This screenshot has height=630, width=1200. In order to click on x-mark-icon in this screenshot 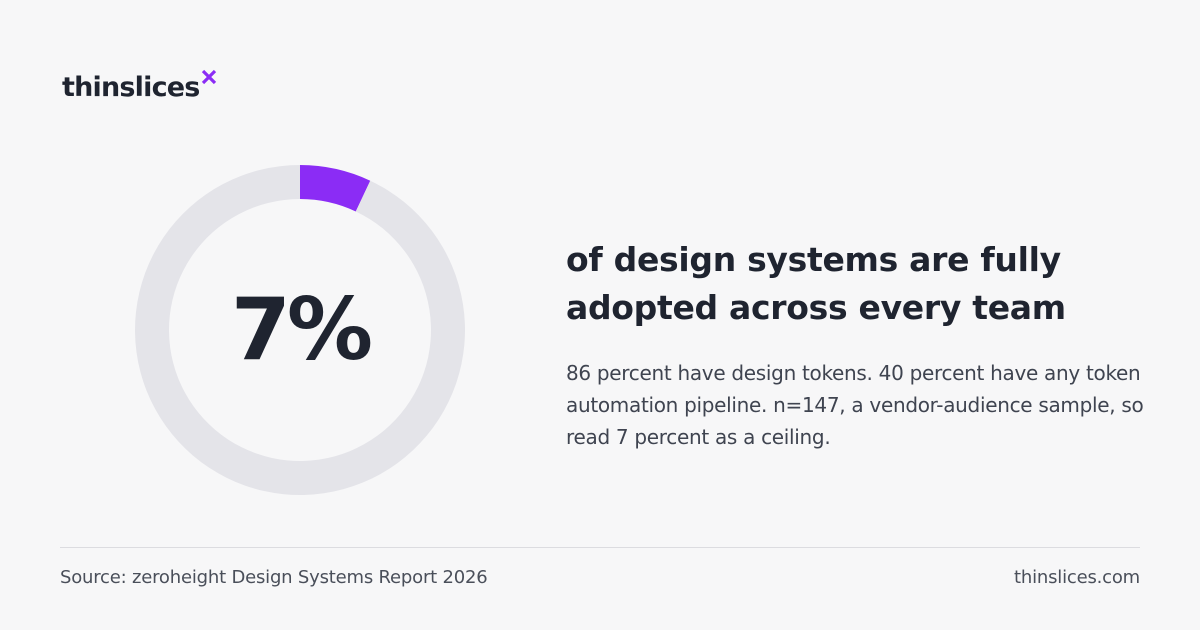, I will do `click(208, 77)`.